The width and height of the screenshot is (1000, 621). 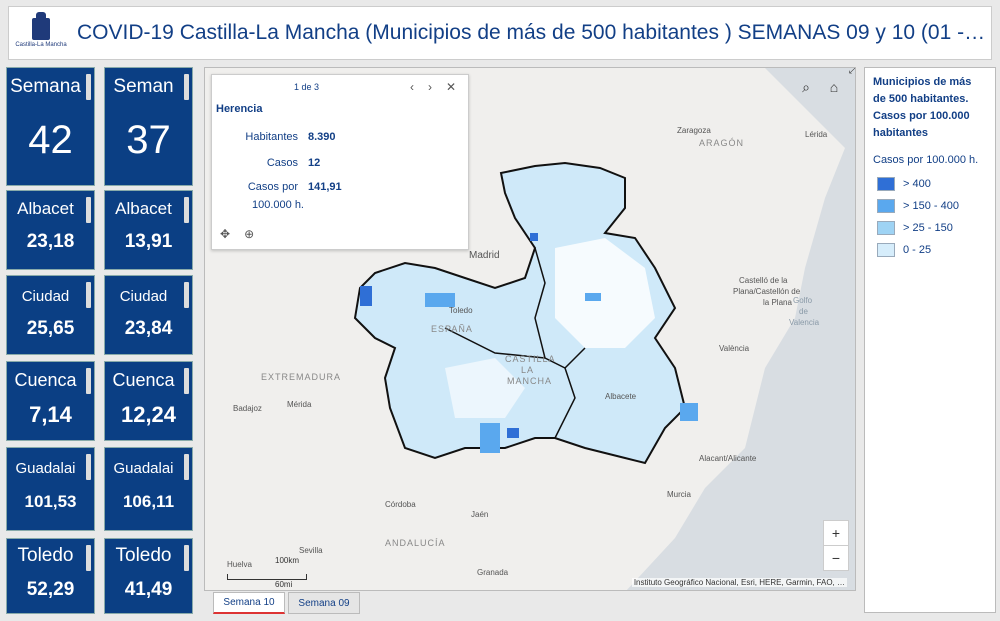 What do you see at coordinates (45, 296) in the screenshot?
I see `tile-label: Ciudad` at bounding box center [45, 296].